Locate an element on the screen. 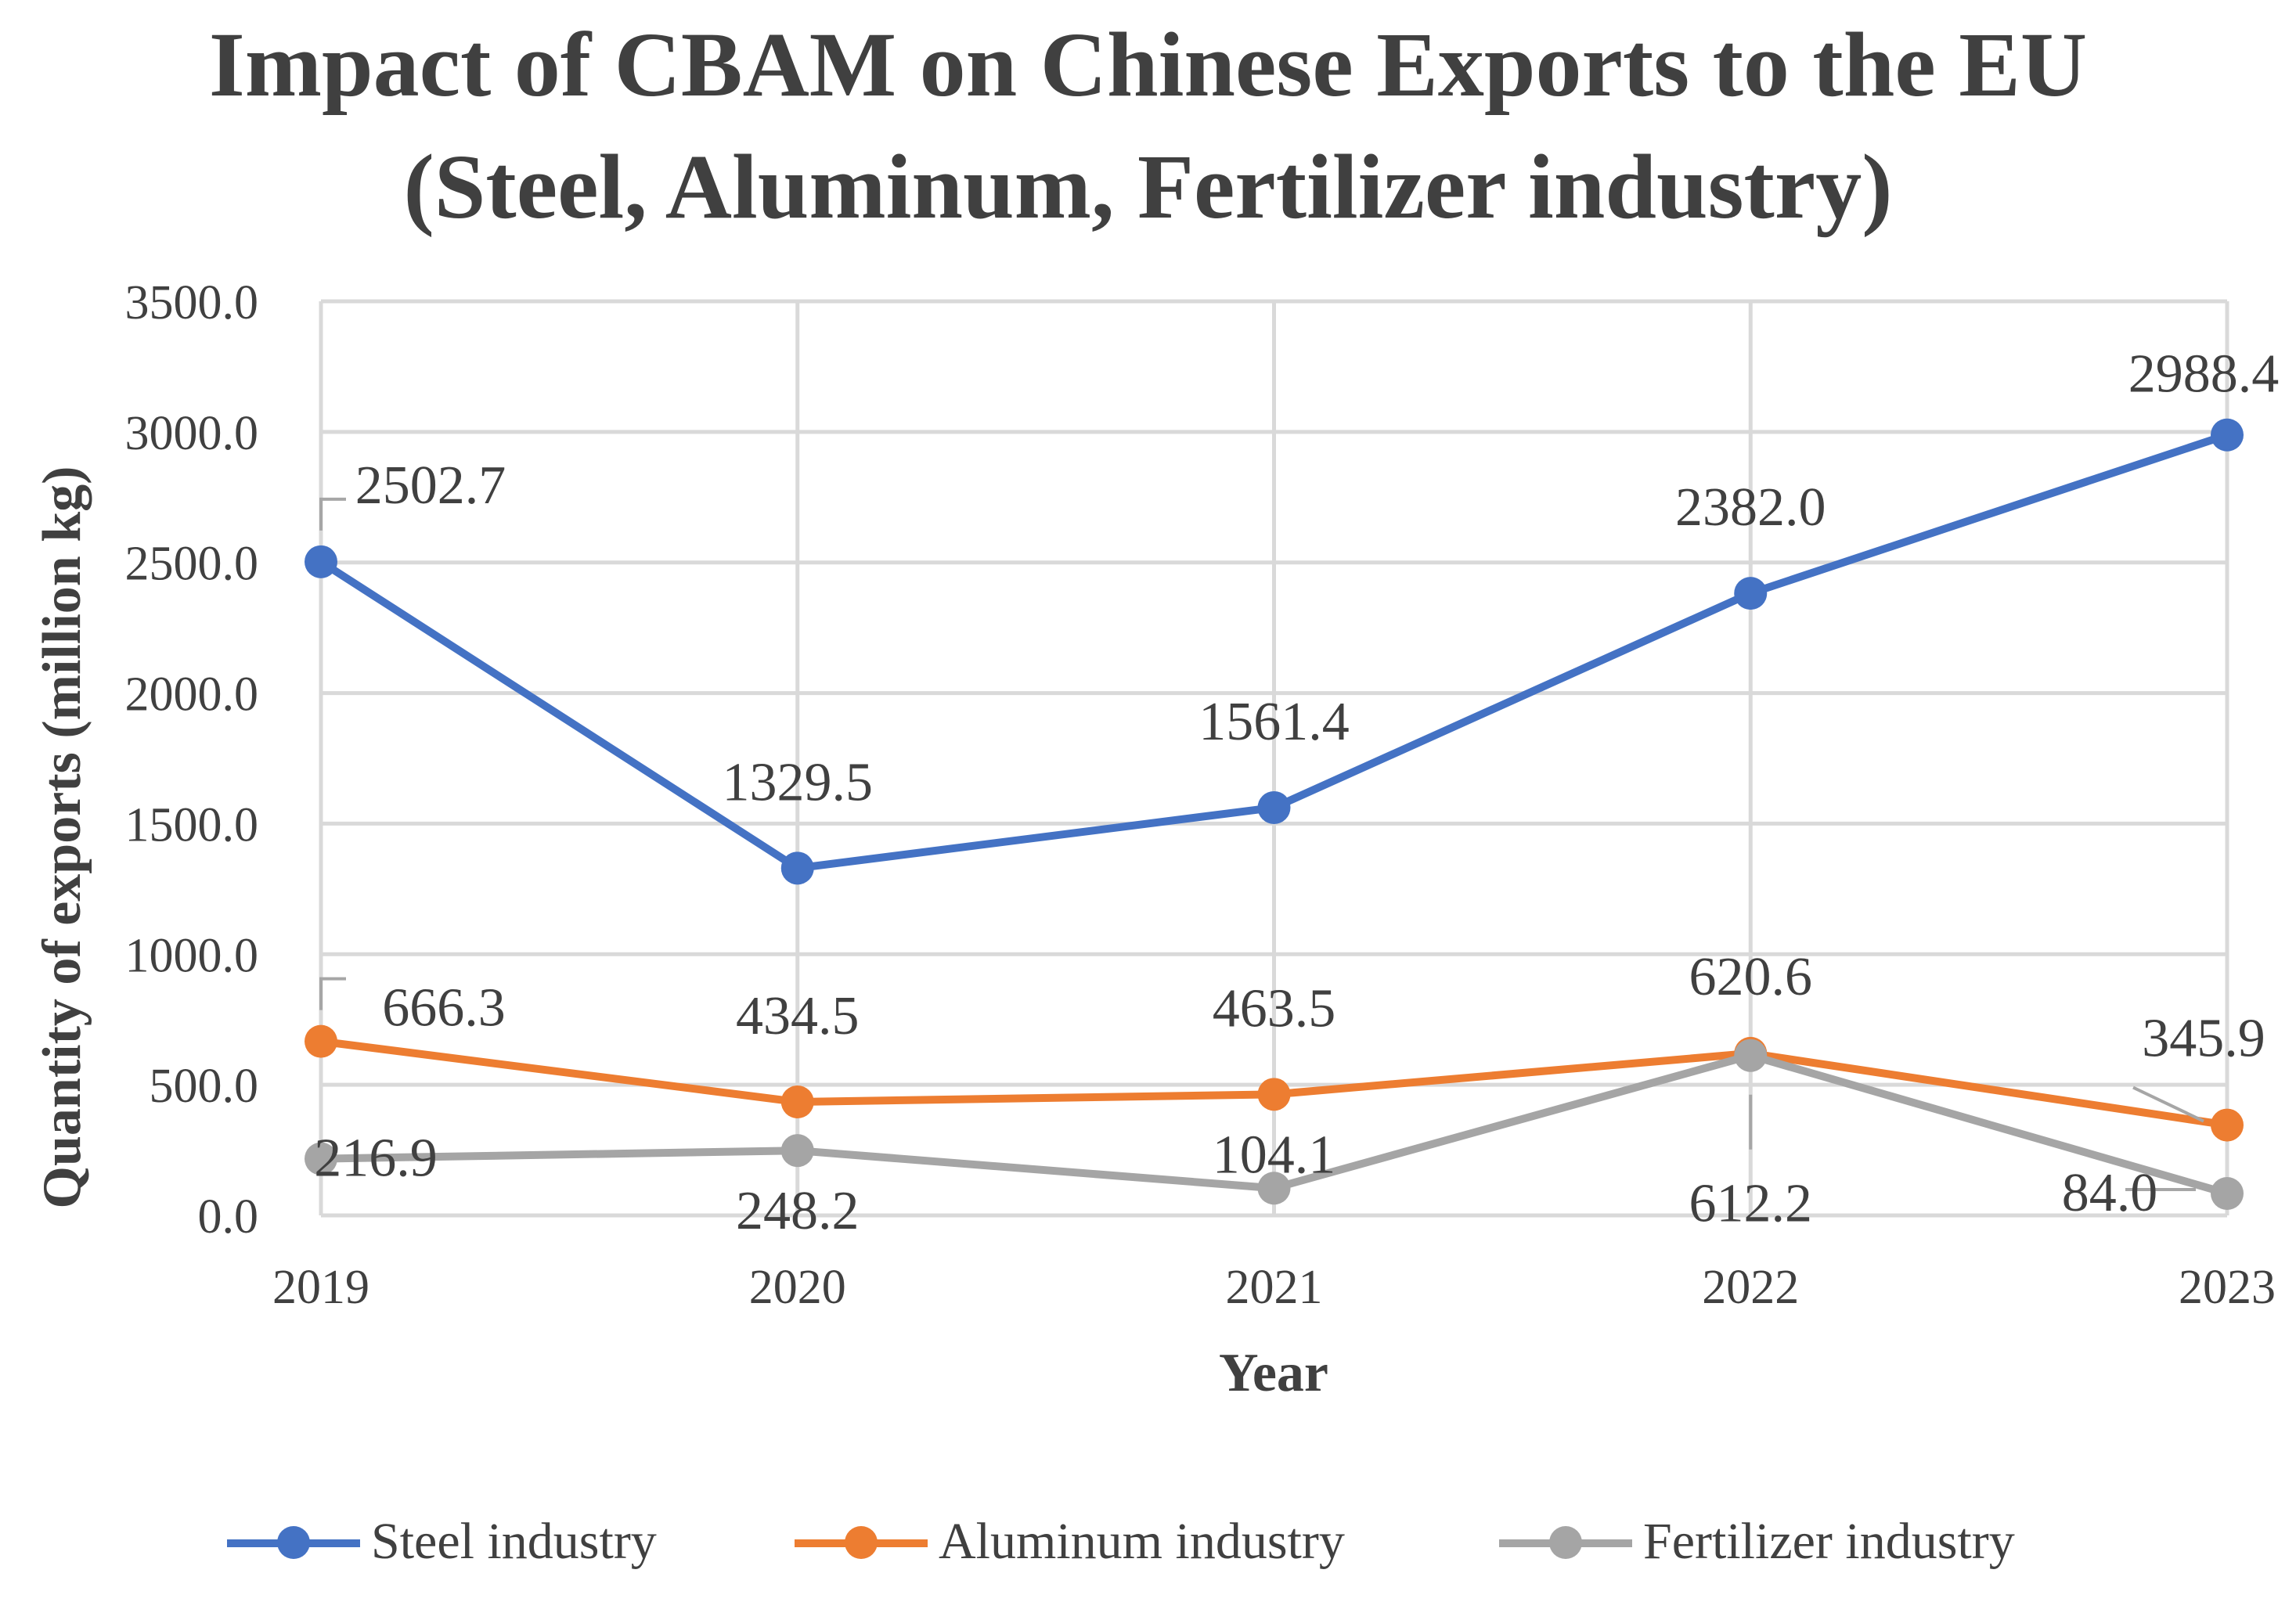 The height and width of the screenshot is (1602, 2296). data-label-1-0: 666.3 is located at coordinates (444, 1008).